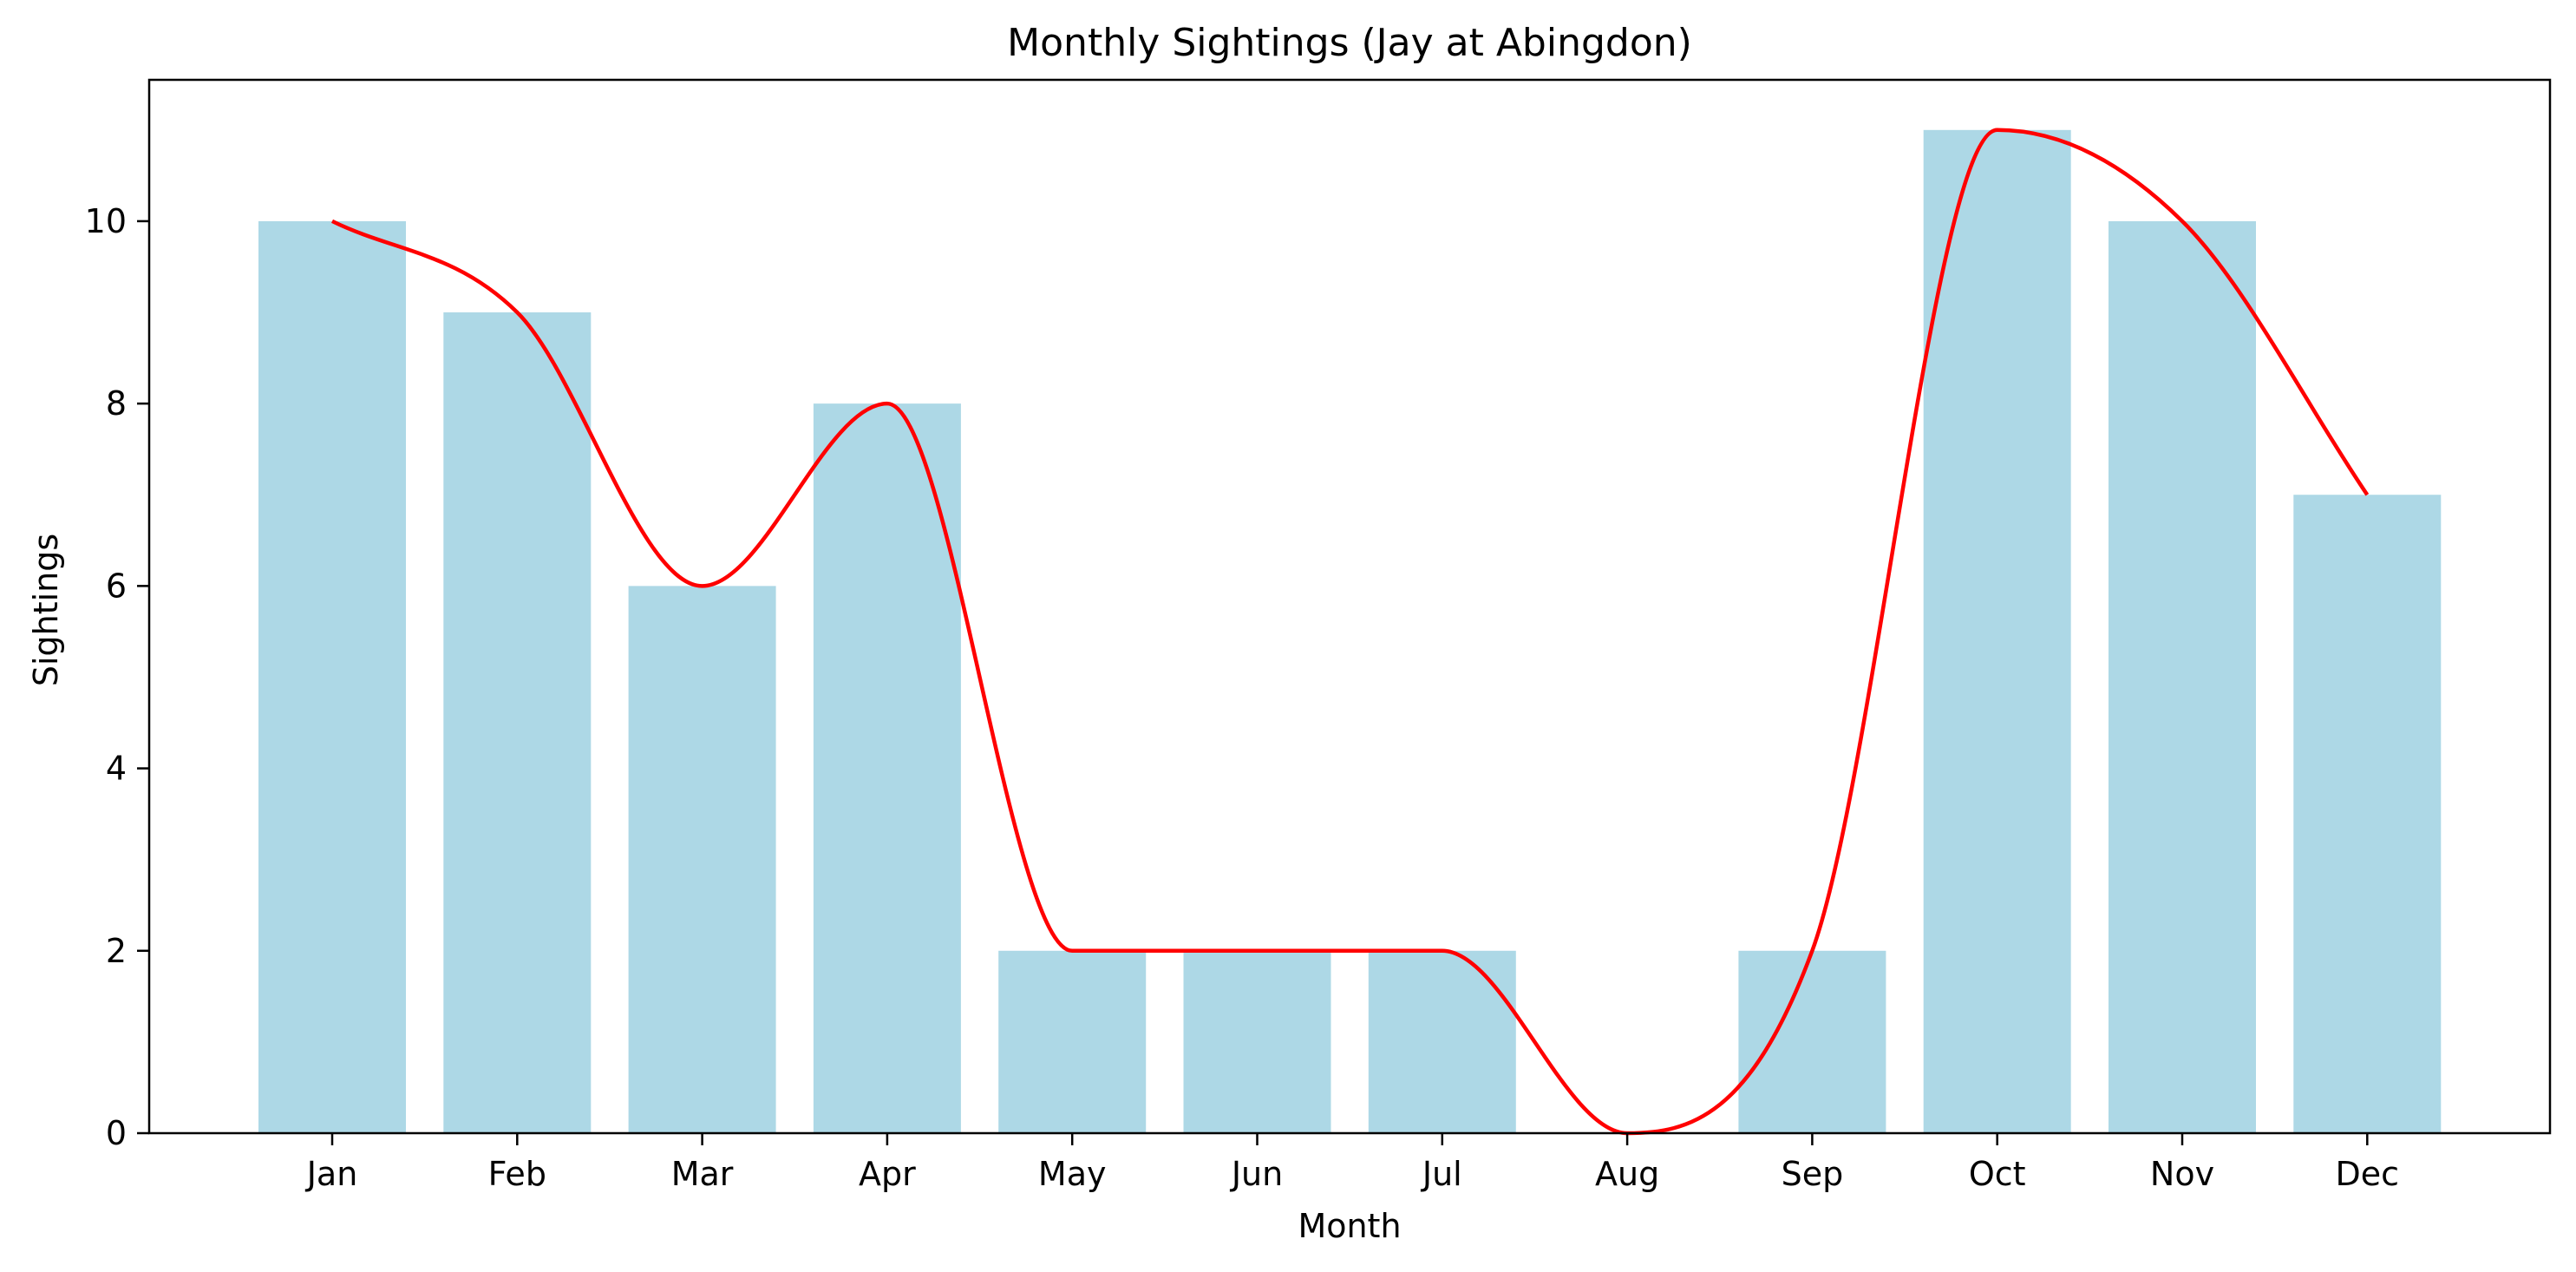 The width and height of the screenshot is (2576, 1272). What do you see at coordinates (2182, 677) in the screenshot?
I see `bar-nov` at bounding box center [2182, 677].